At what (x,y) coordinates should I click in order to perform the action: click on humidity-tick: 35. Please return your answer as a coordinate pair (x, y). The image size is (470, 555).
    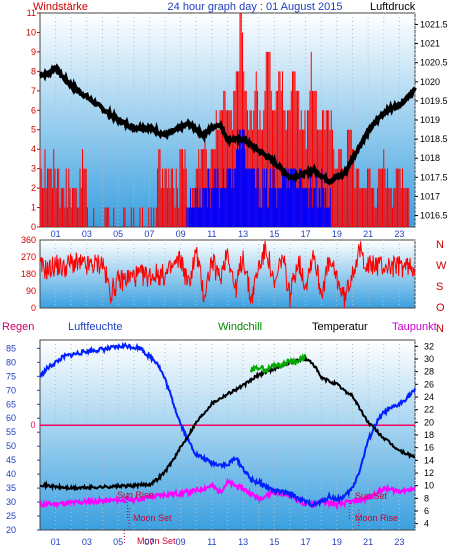
    Looking at the image, I should click on (11, 488).